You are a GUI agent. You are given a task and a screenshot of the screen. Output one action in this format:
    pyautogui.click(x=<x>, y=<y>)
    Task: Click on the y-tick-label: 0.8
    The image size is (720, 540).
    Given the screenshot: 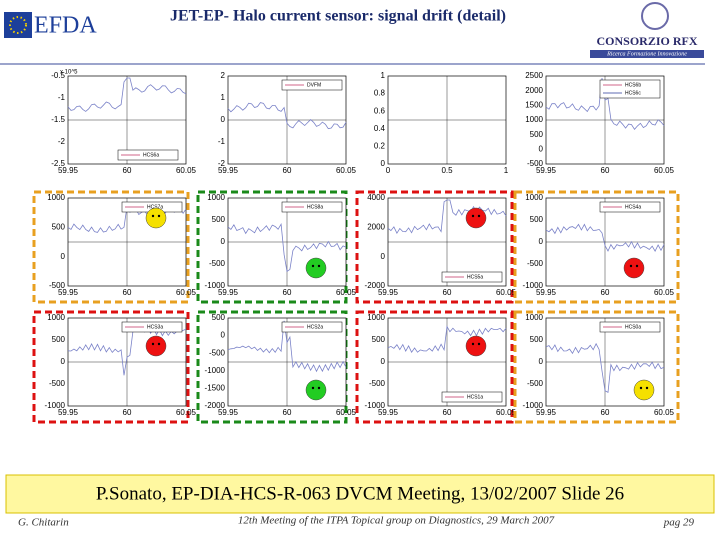 What is the action you would take?
    pyautogui.click(x=380, y=93)
    